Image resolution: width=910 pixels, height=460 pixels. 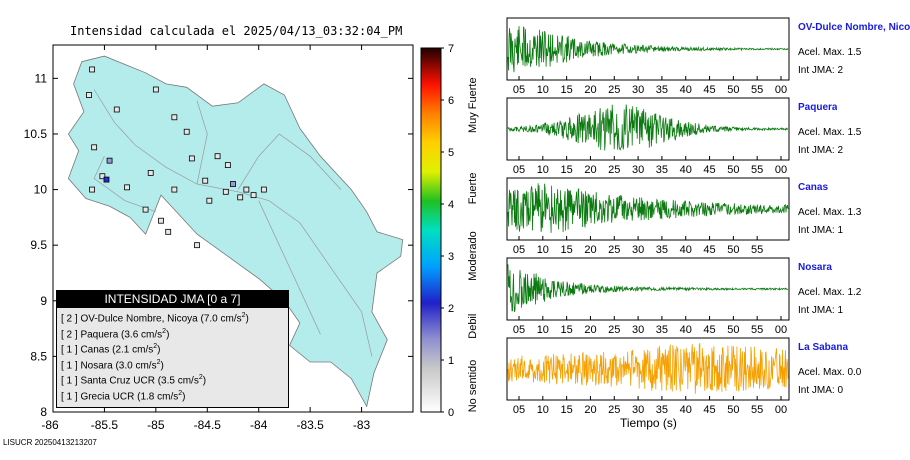 I want to click on x-tick-label: -84.5, so click(x=208, y=425).